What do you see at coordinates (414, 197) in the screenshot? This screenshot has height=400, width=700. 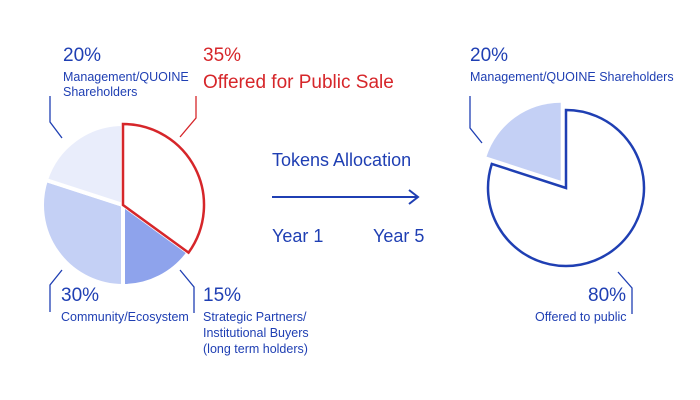 I see `arrow-head` at bounding box center [414, 197].